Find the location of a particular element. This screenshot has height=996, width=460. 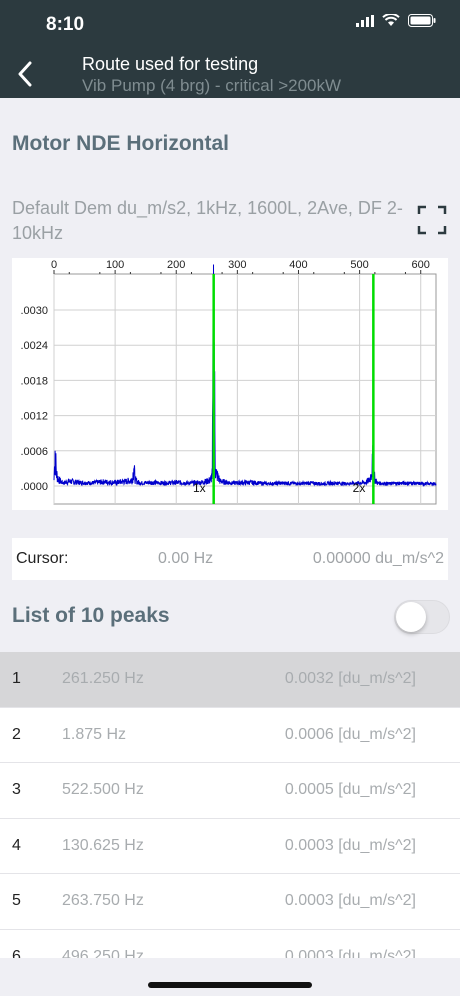

harmonic-marker-label: 1x is located at coordinates (199, 488).